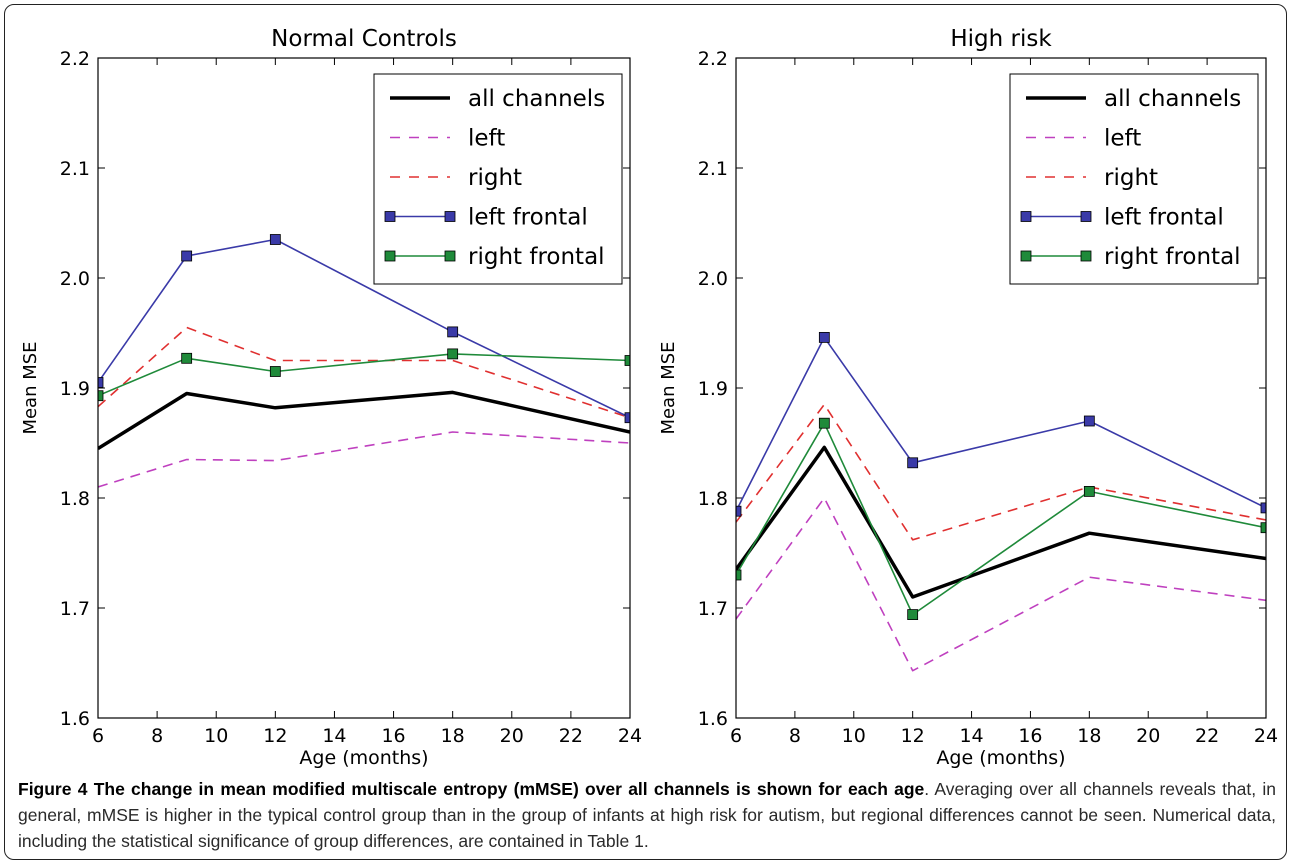 The width and height of the screenshot is (1293, 866). I want to click on chart-title: High risk, so click(1001, 39).